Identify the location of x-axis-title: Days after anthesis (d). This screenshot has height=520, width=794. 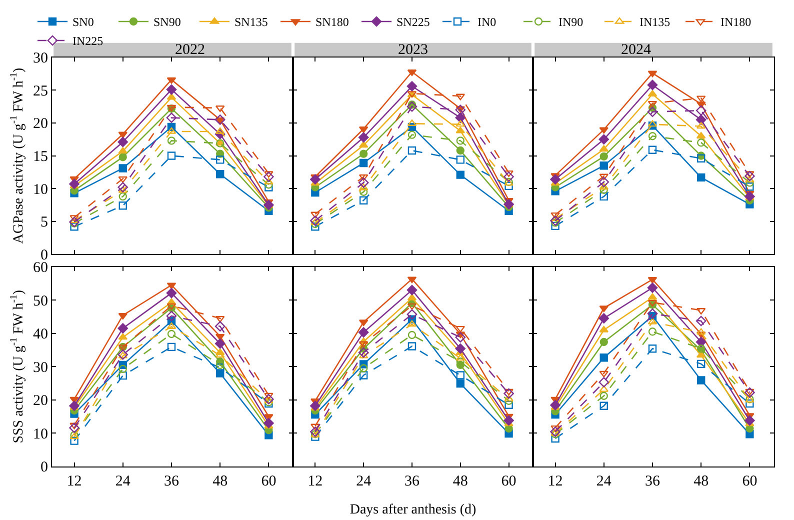
(413, 510).